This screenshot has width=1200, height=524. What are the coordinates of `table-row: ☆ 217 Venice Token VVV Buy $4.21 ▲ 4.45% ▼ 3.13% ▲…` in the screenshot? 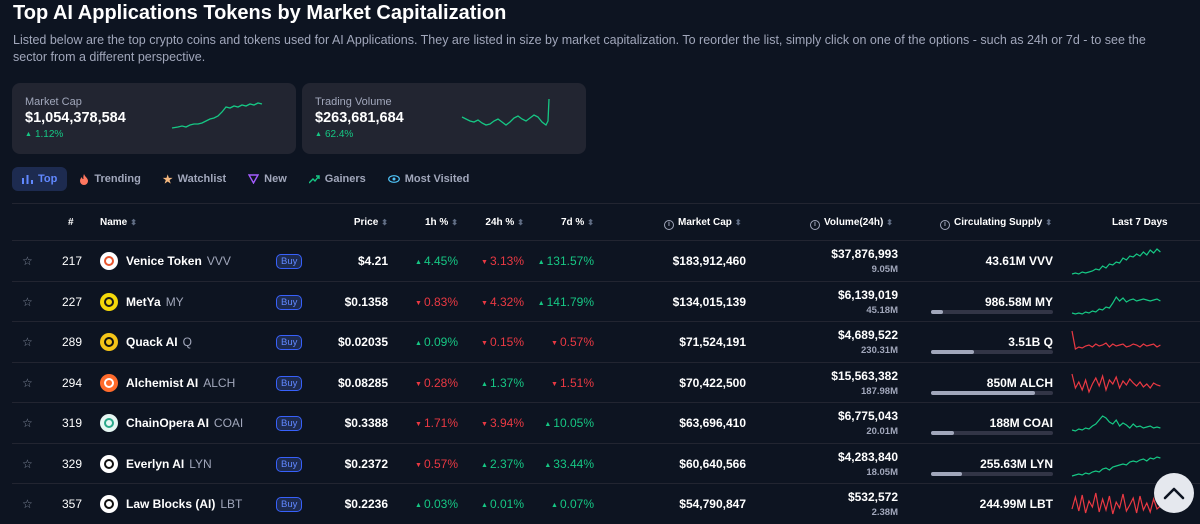 It's located at (606, 261).